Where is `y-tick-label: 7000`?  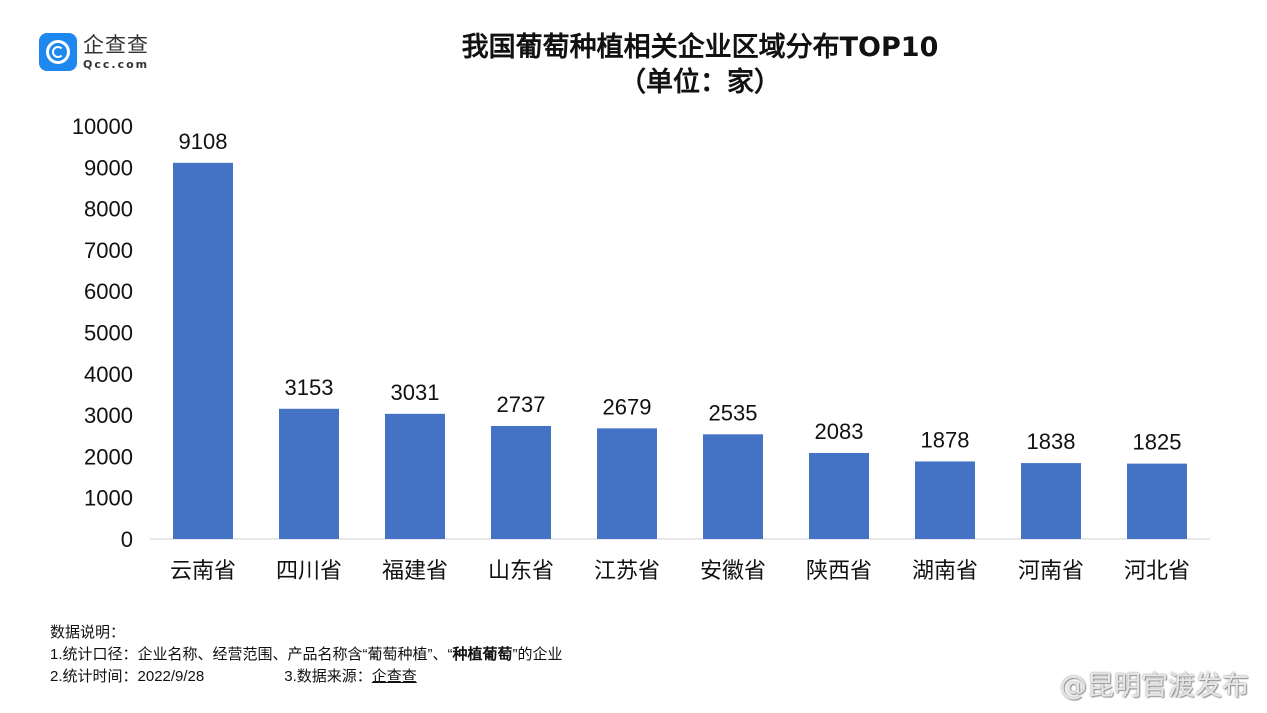
y-tick-label: 7000 is located at coordinates (108, 250).